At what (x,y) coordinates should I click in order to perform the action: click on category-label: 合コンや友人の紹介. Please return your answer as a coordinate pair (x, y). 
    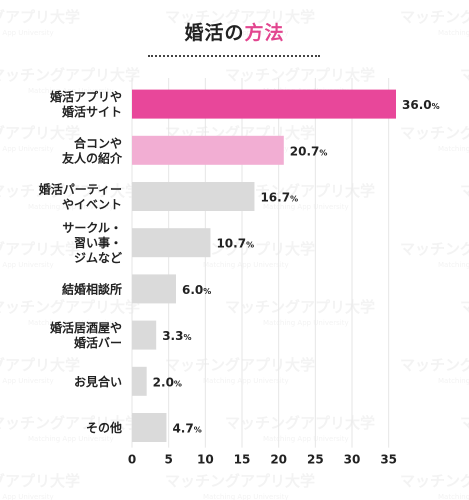
    Looking at the image, I should click on (92, 150).